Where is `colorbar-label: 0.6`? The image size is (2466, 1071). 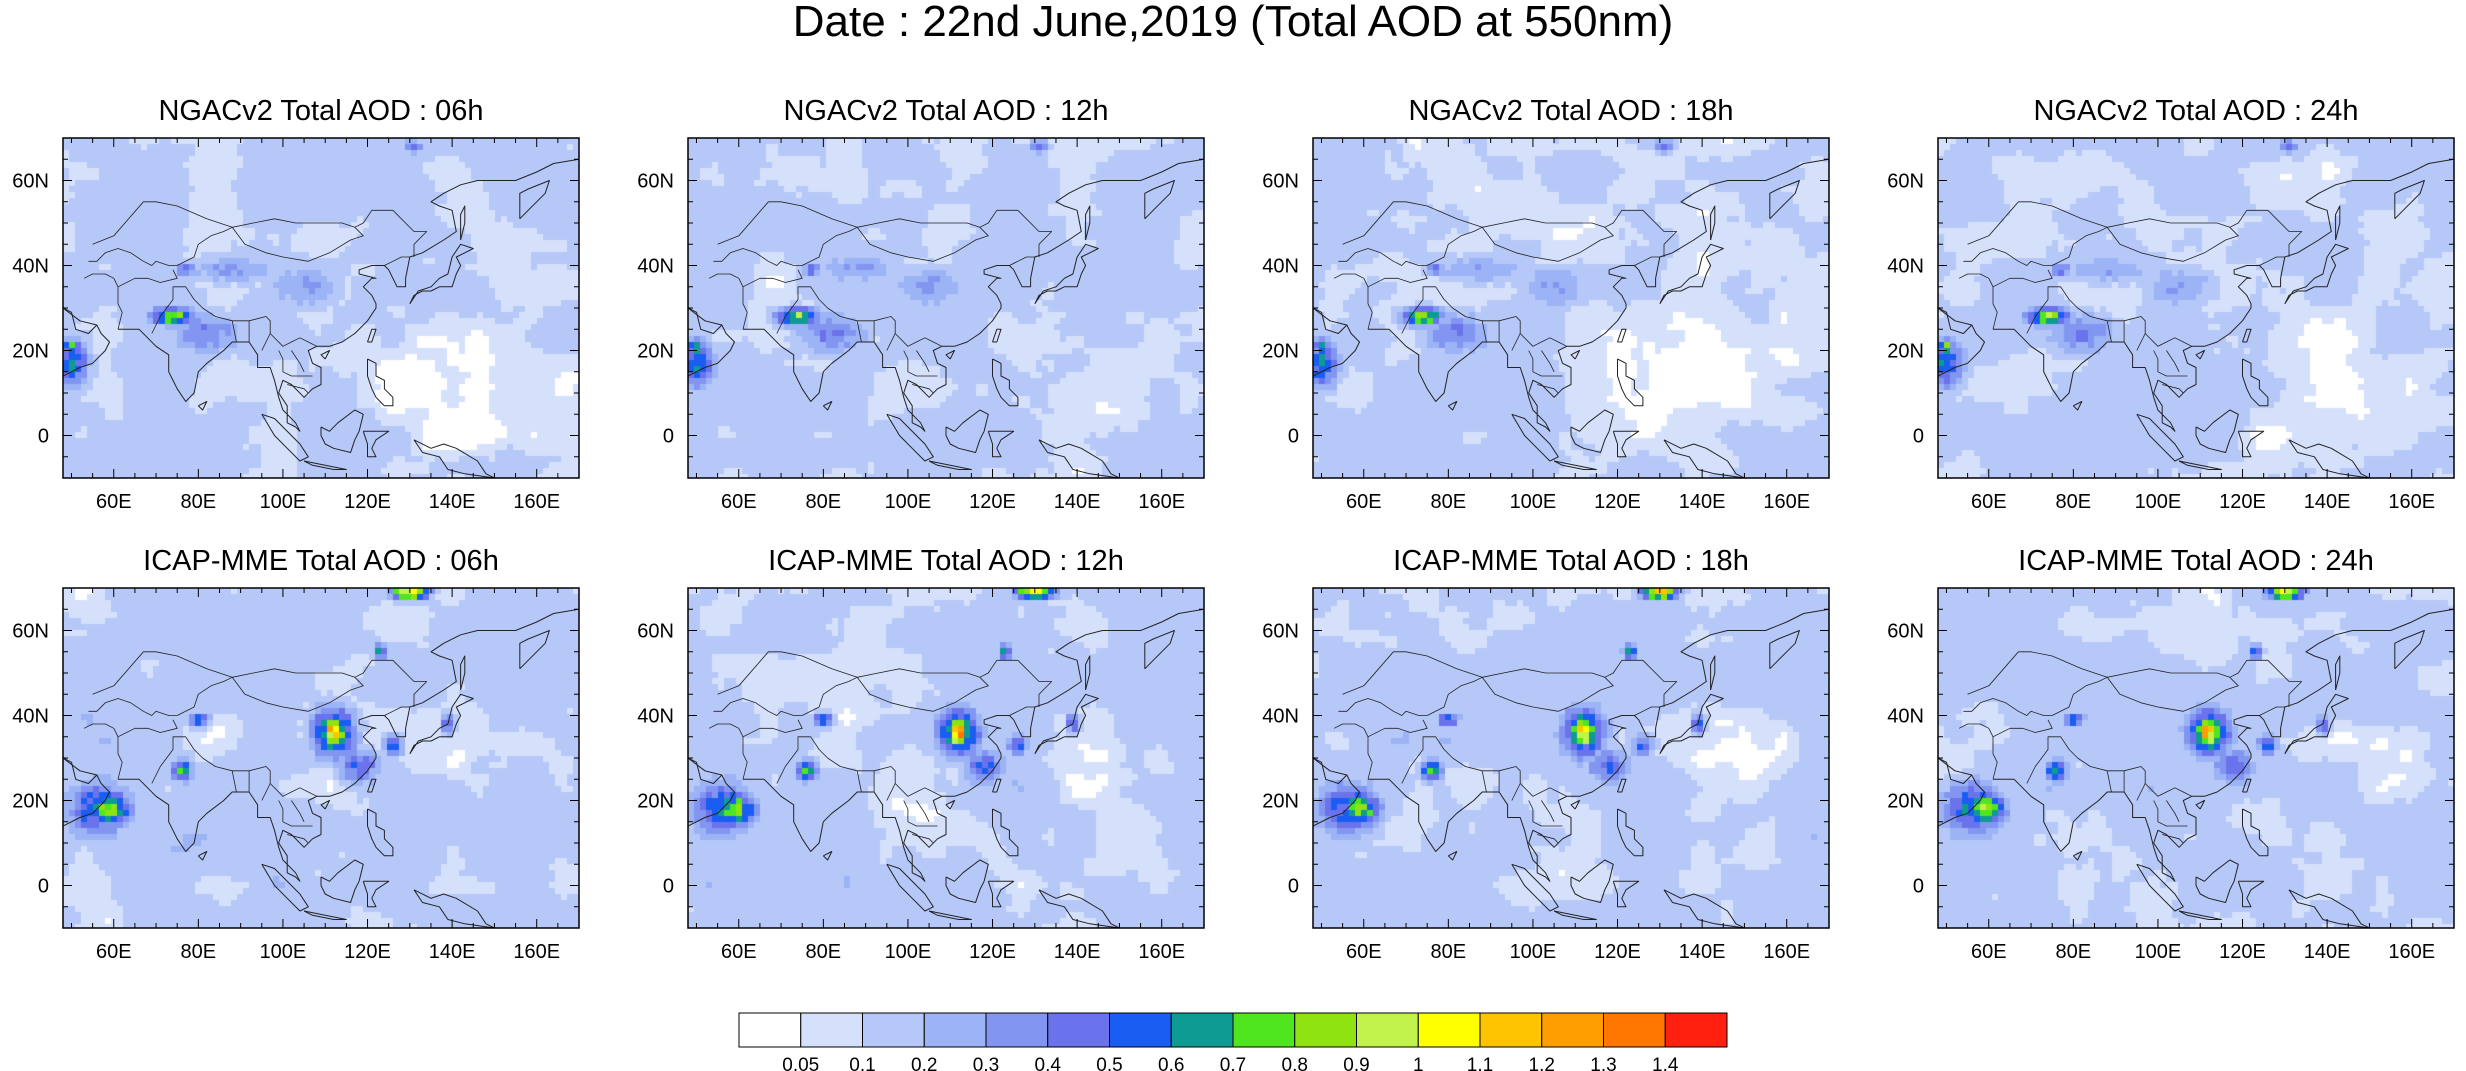
colorbar-label: 0.6 is located at coordinates (1171, 1063).